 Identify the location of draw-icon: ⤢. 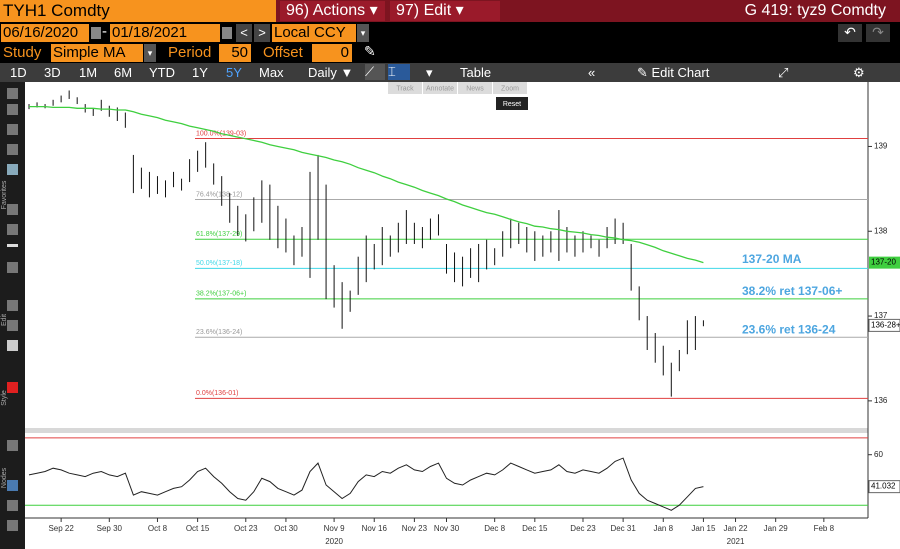
(783, 72).